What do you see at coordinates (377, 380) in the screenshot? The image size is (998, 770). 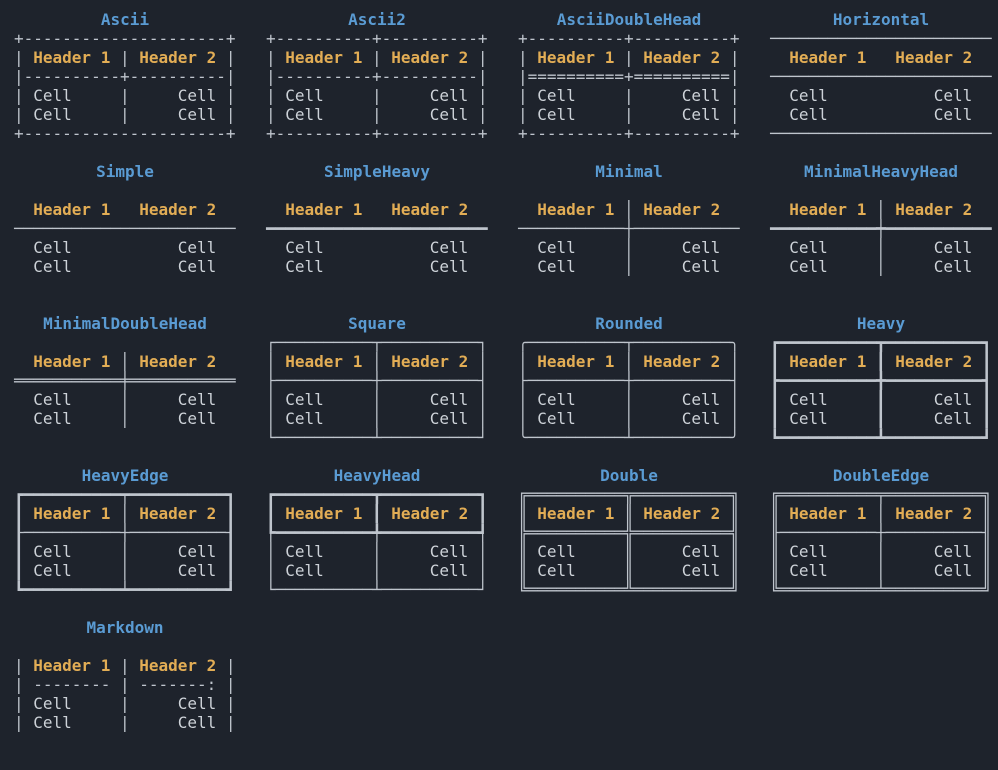 I see `table-row: ├──────────┼──────────┤` at bounding box center [377, 380].